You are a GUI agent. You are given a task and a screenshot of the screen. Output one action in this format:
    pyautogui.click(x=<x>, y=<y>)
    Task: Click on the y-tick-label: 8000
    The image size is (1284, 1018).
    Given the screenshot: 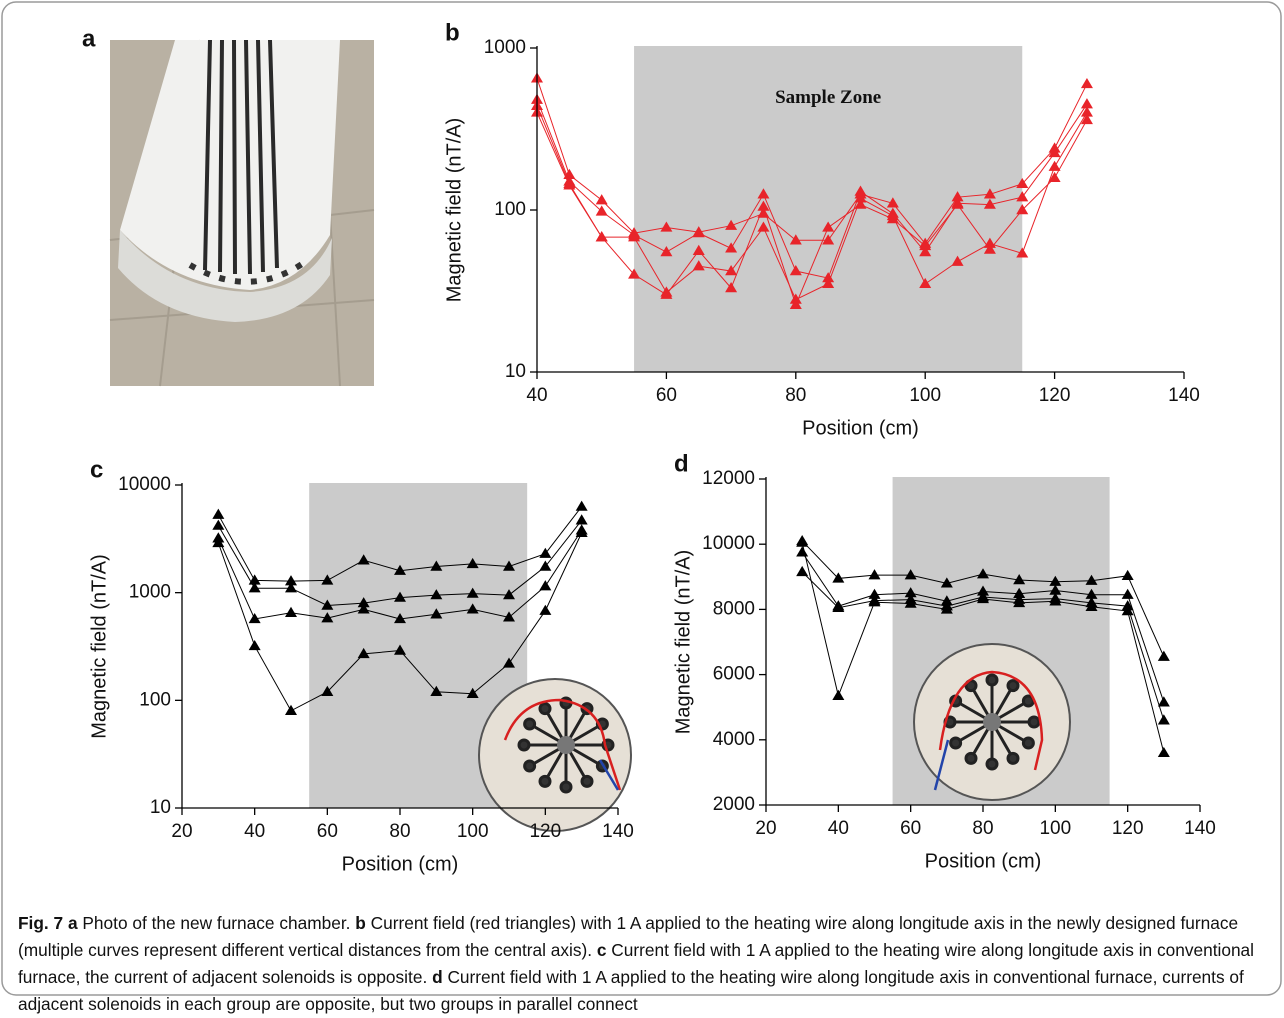 What is the action you would take?
    pyautogui.click(x=734, y=608)
    